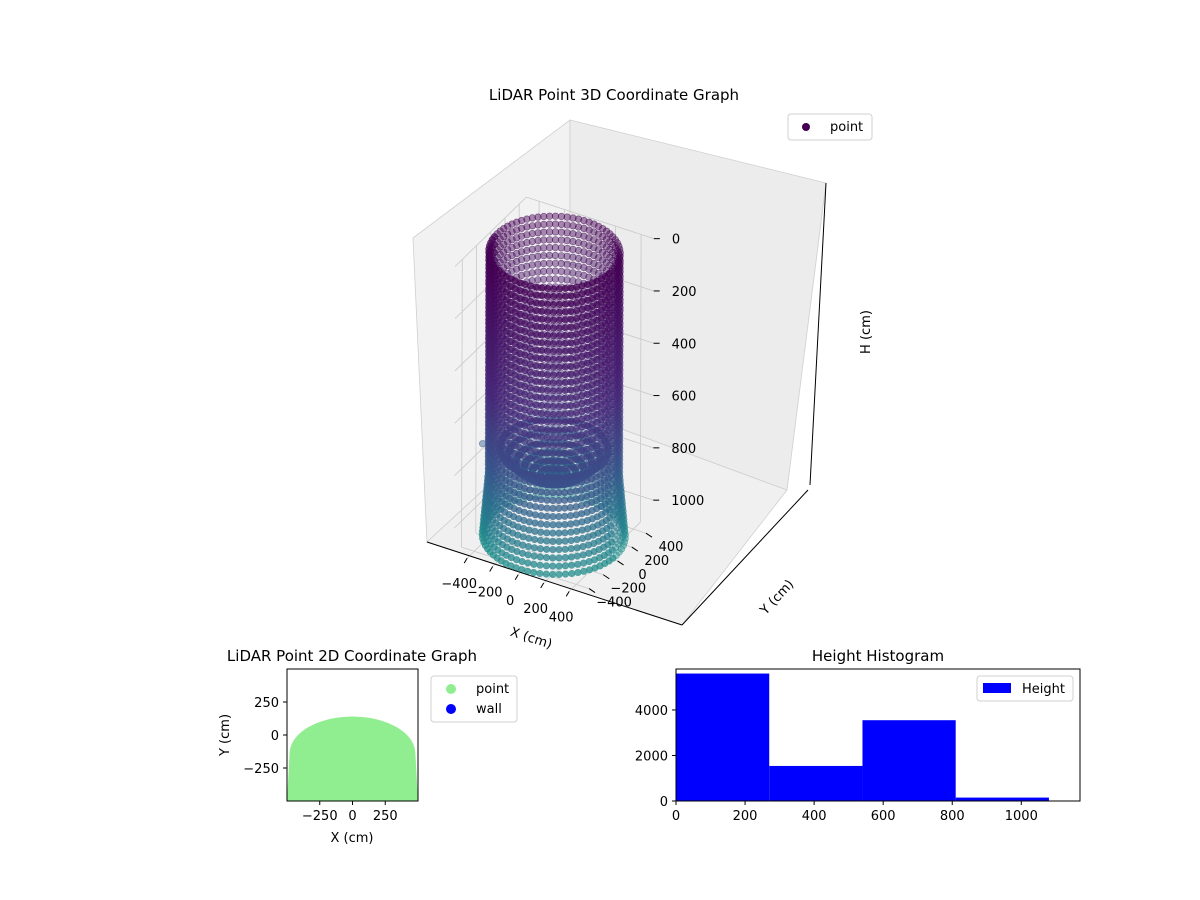  I want to click on histogram-bar, so click(909, 760).